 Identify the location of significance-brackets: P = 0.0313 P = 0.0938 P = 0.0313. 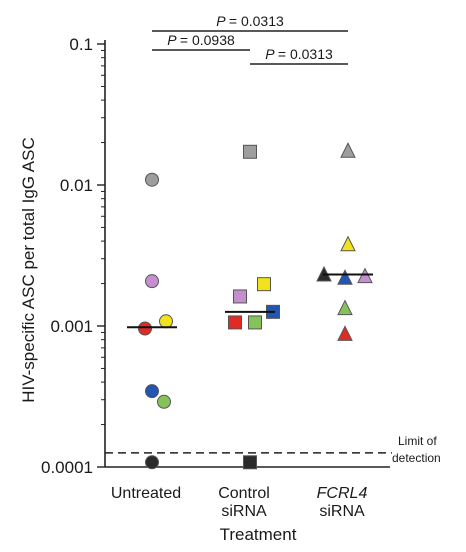
(250, 39).